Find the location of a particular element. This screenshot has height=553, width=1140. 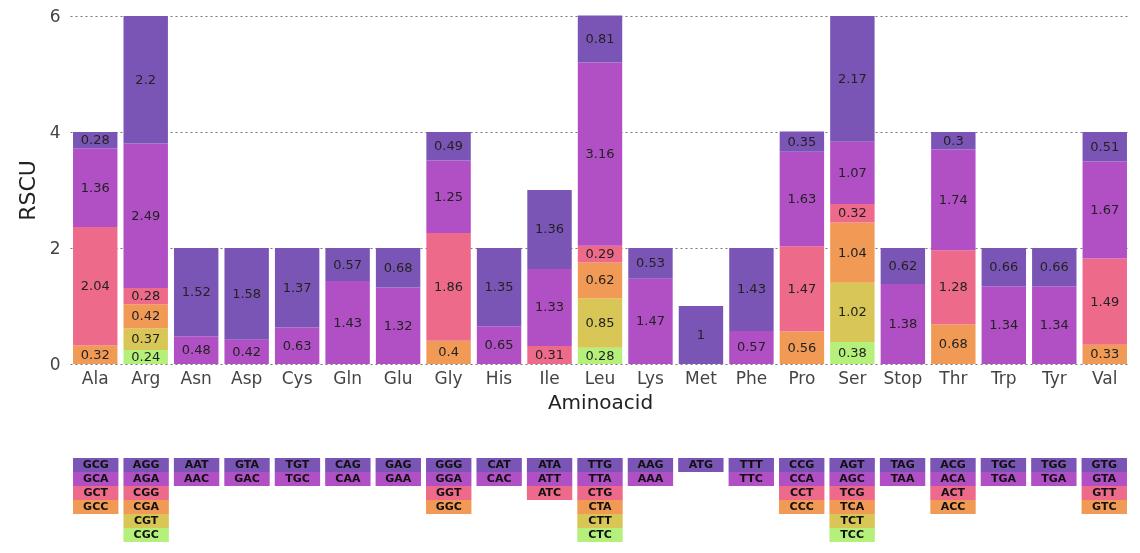

text: CTT is located at coordinates (600, 520).